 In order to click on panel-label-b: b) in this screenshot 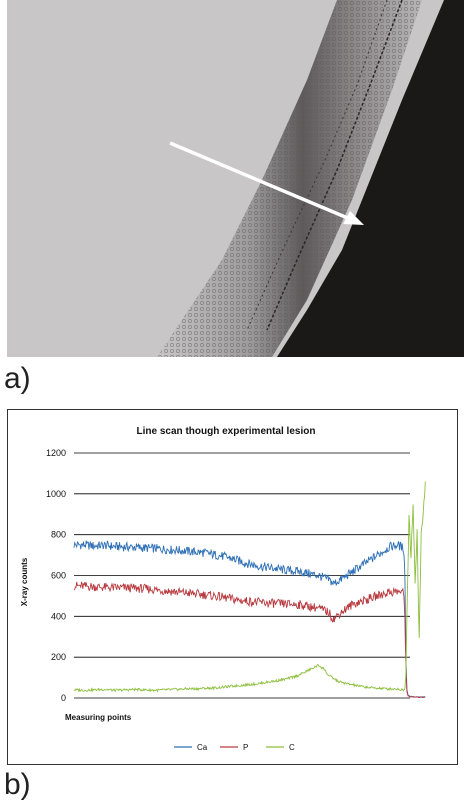, I will do `click(17, 784)`.